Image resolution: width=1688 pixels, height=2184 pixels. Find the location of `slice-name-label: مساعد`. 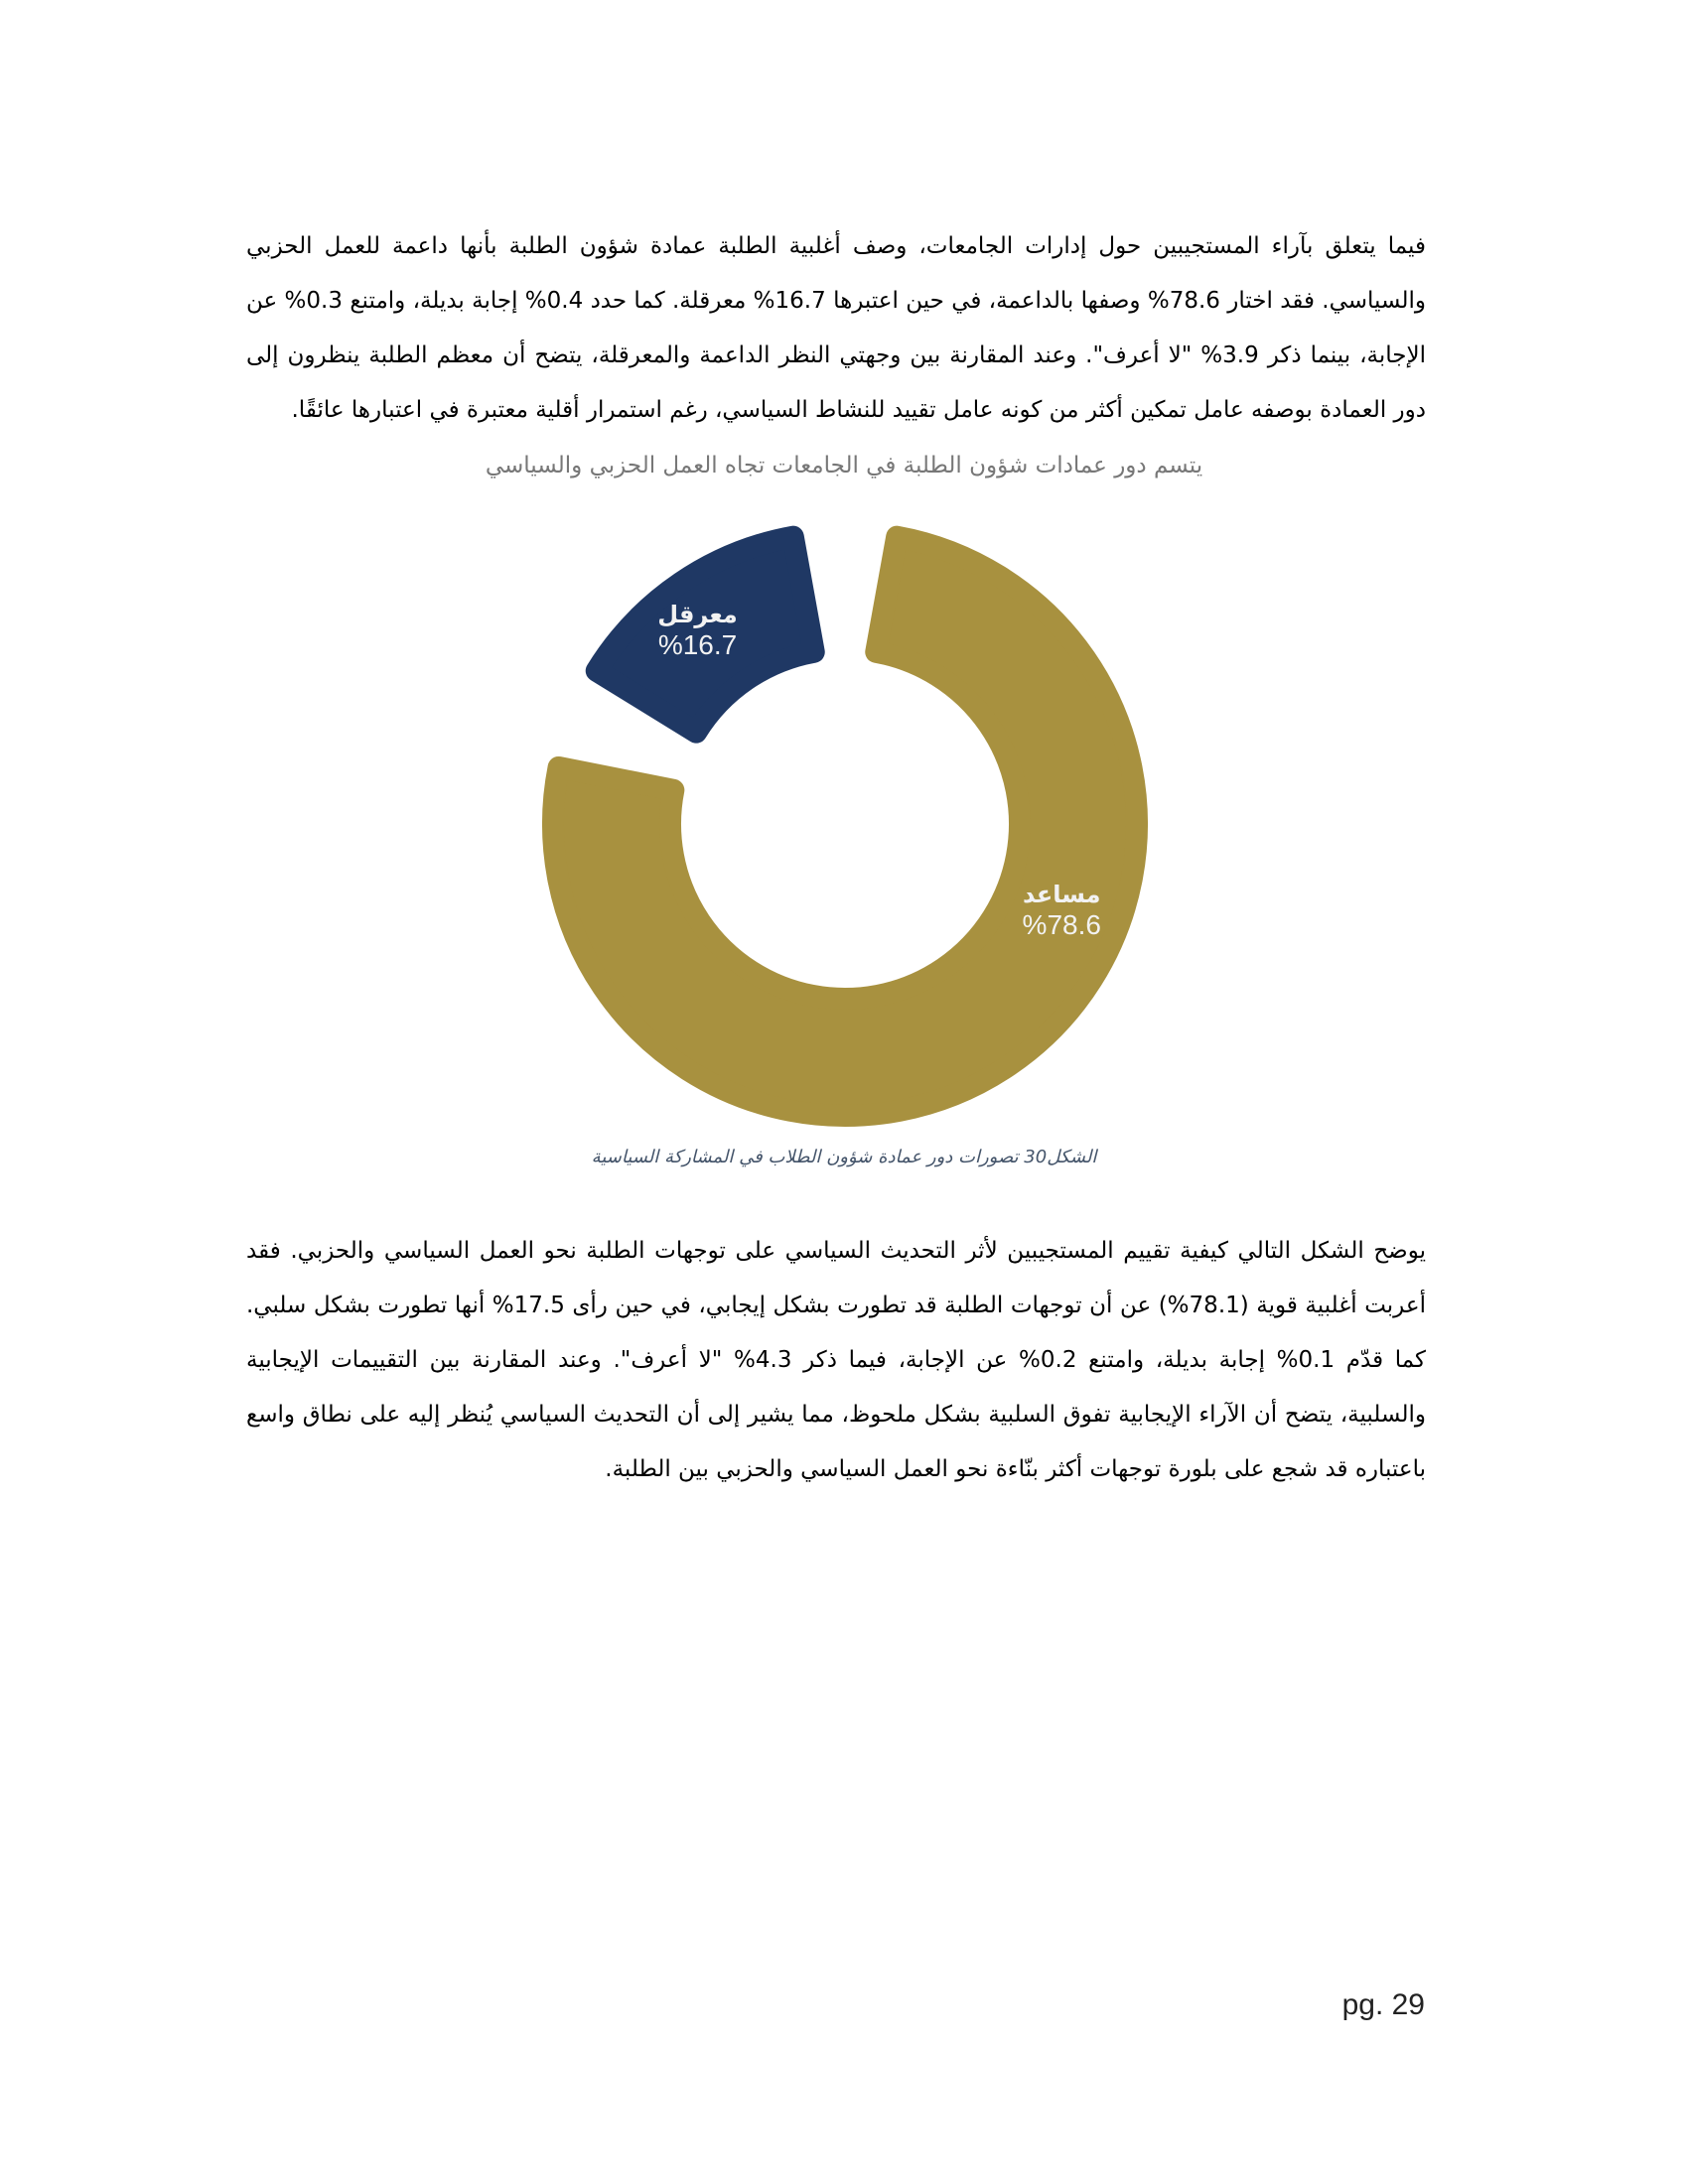

slice-name-label: مساعد is located at coordinates (1062, 894).